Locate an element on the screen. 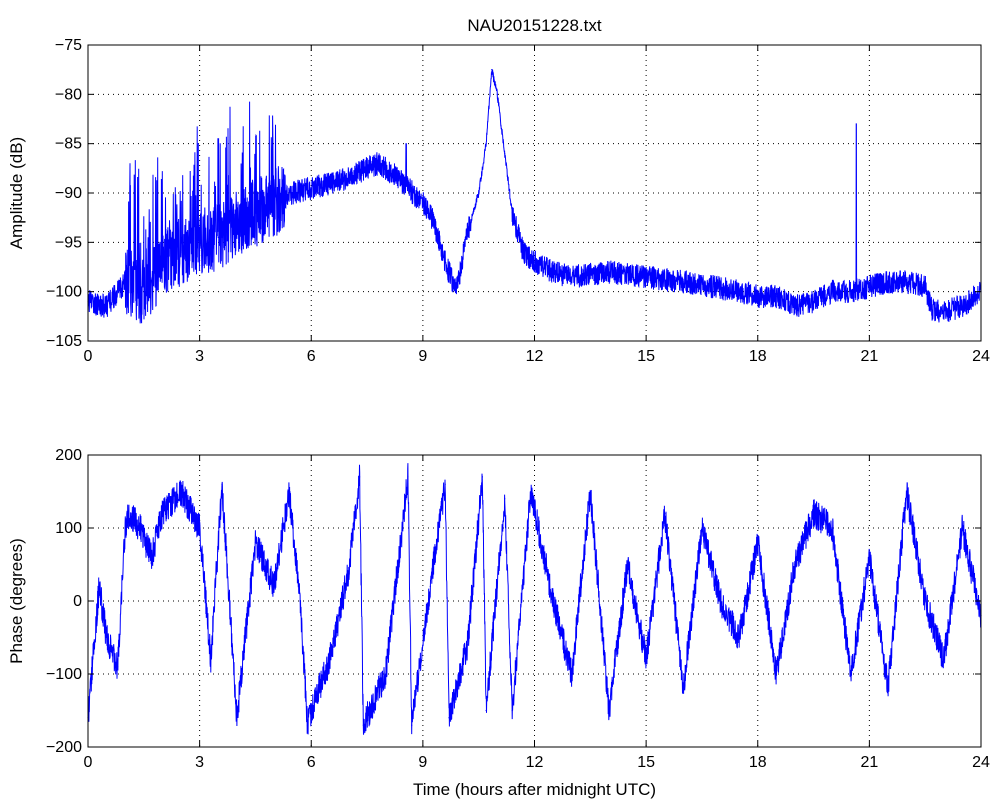 This screenshot has width=998, height=806. y-tick-label: −85 is located at coordinates (68, 144).